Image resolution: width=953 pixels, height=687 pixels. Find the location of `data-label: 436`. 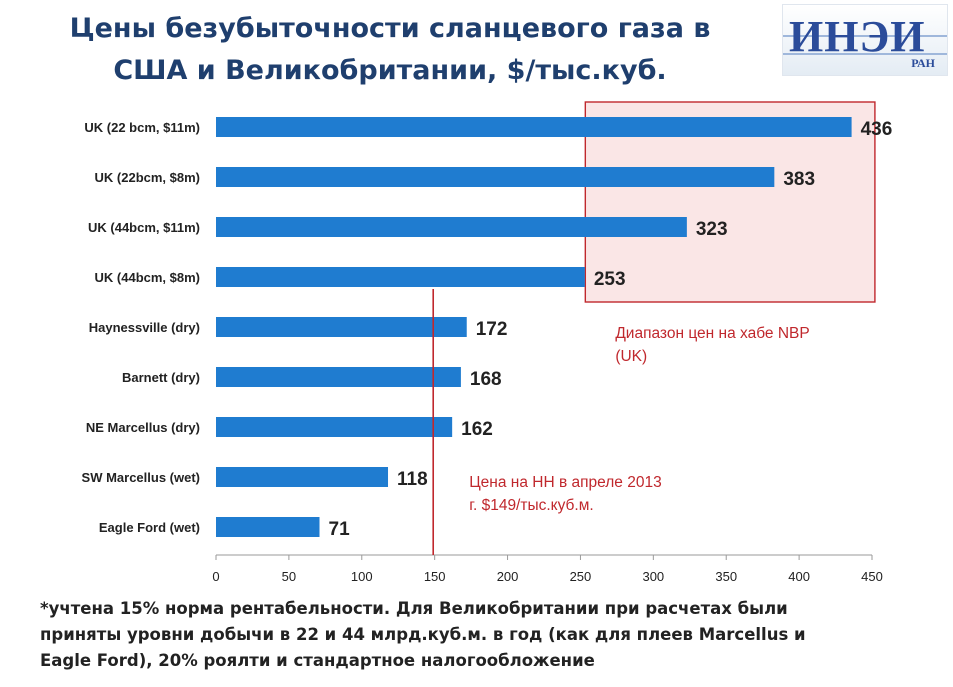

data-label: 436 is located at coordinates (877, 129).